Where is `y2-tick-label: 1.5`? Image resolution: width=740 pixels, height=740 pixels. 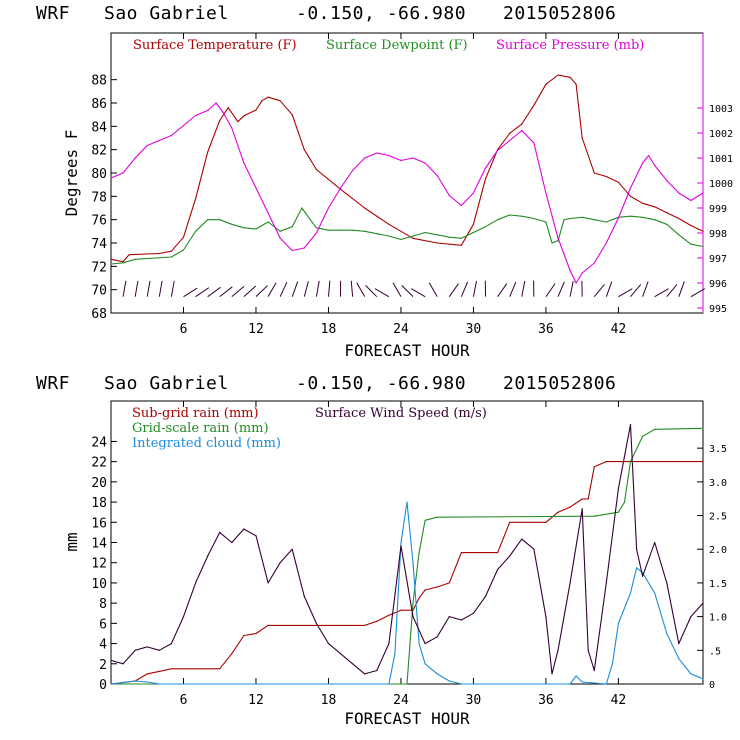 y2-tick-label: 1.5 is located at coordinates (718, 584).